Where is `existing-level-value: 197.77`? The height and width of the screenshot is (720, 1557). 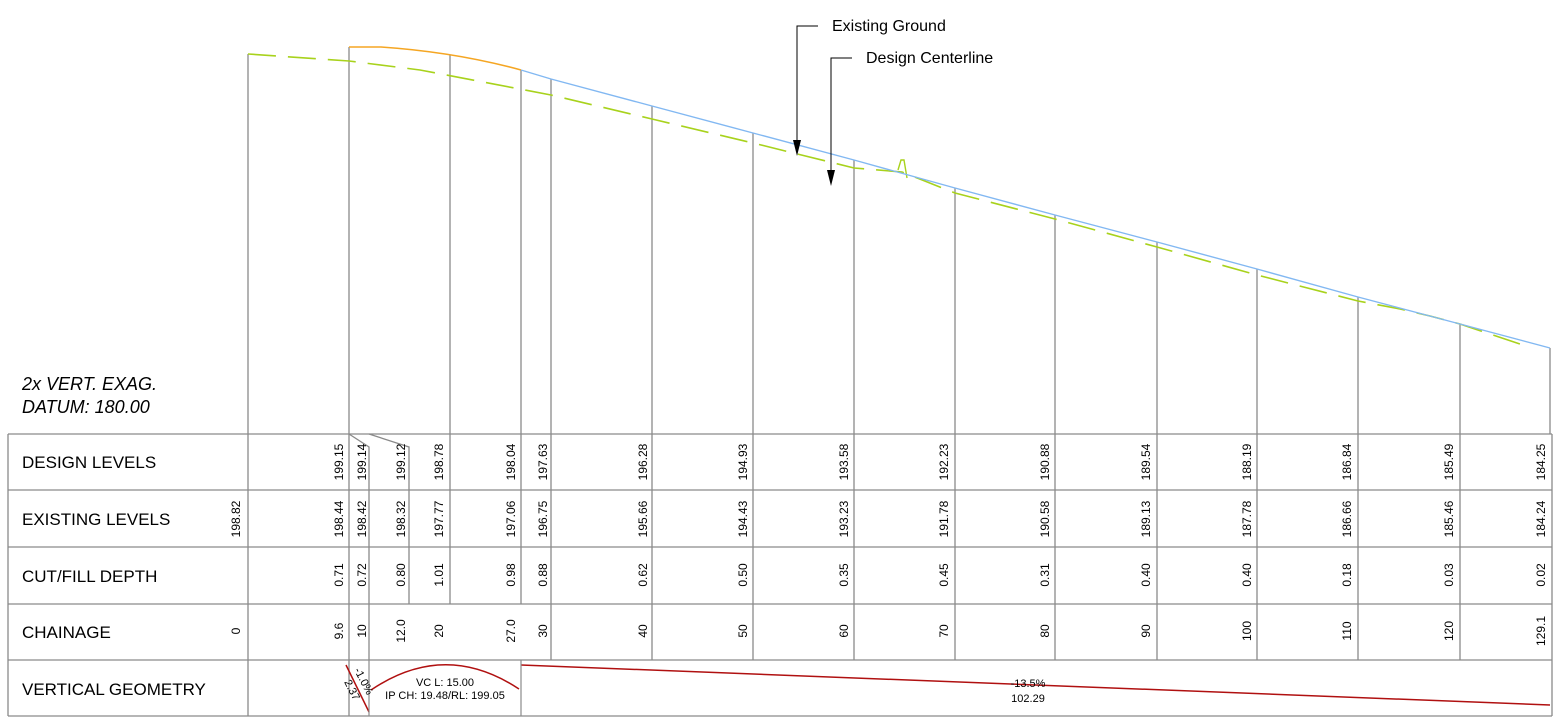 existing-level-value: 197.77 is located at coordinates (439, 518).